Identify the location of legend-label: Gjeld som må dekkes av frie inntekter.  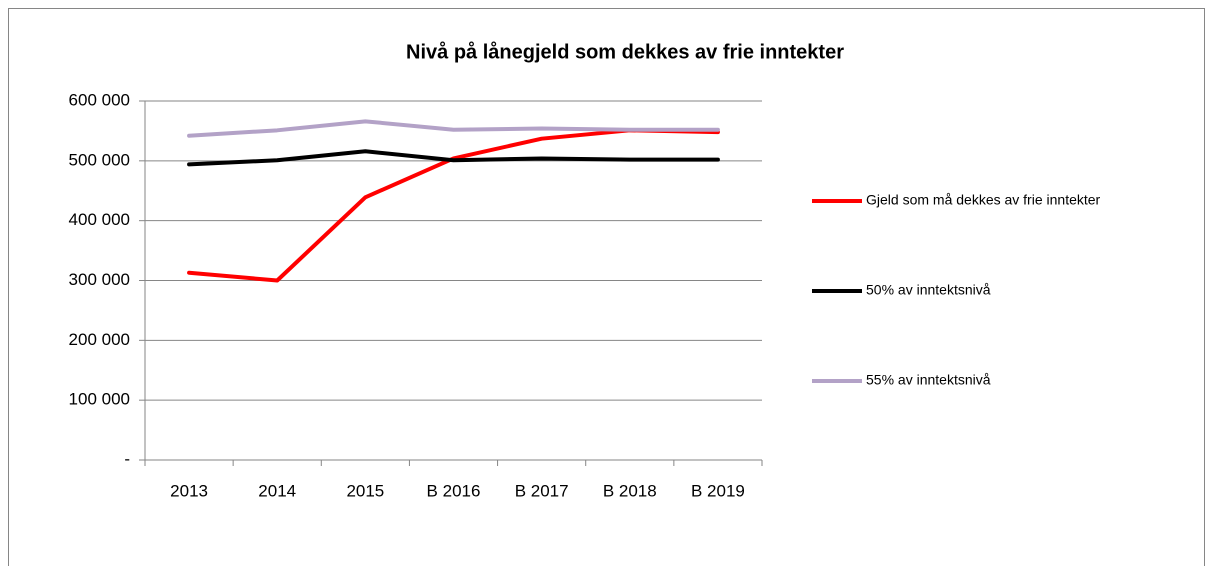
(983, 200).